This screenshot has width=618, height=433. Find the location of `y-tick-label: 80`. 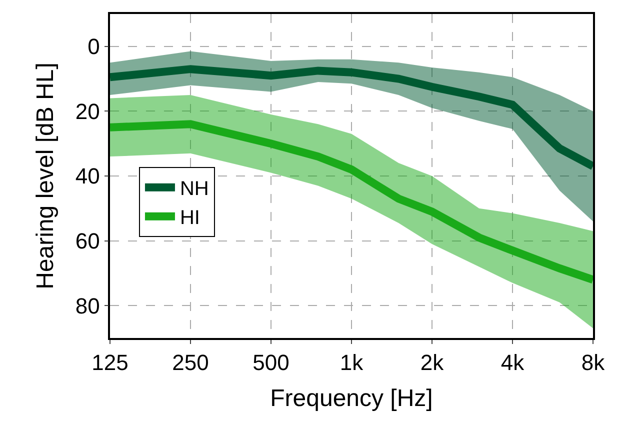

y-tick-label: 80 is located at coordinates (87, 305).